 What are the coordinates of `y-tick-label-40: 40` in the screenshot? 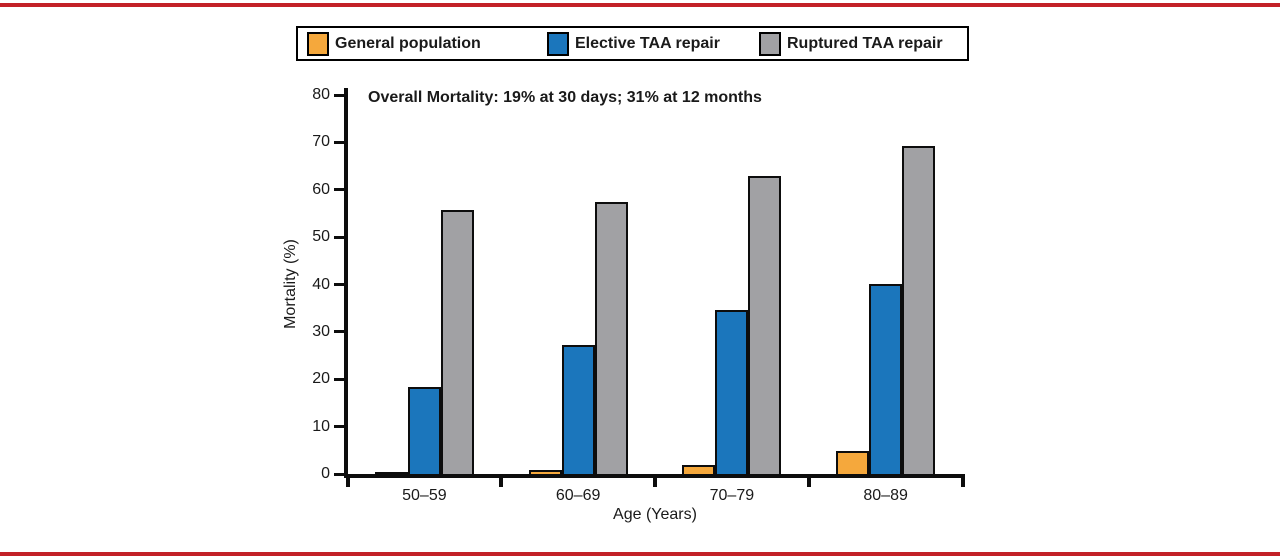 It's located at (321, 284).